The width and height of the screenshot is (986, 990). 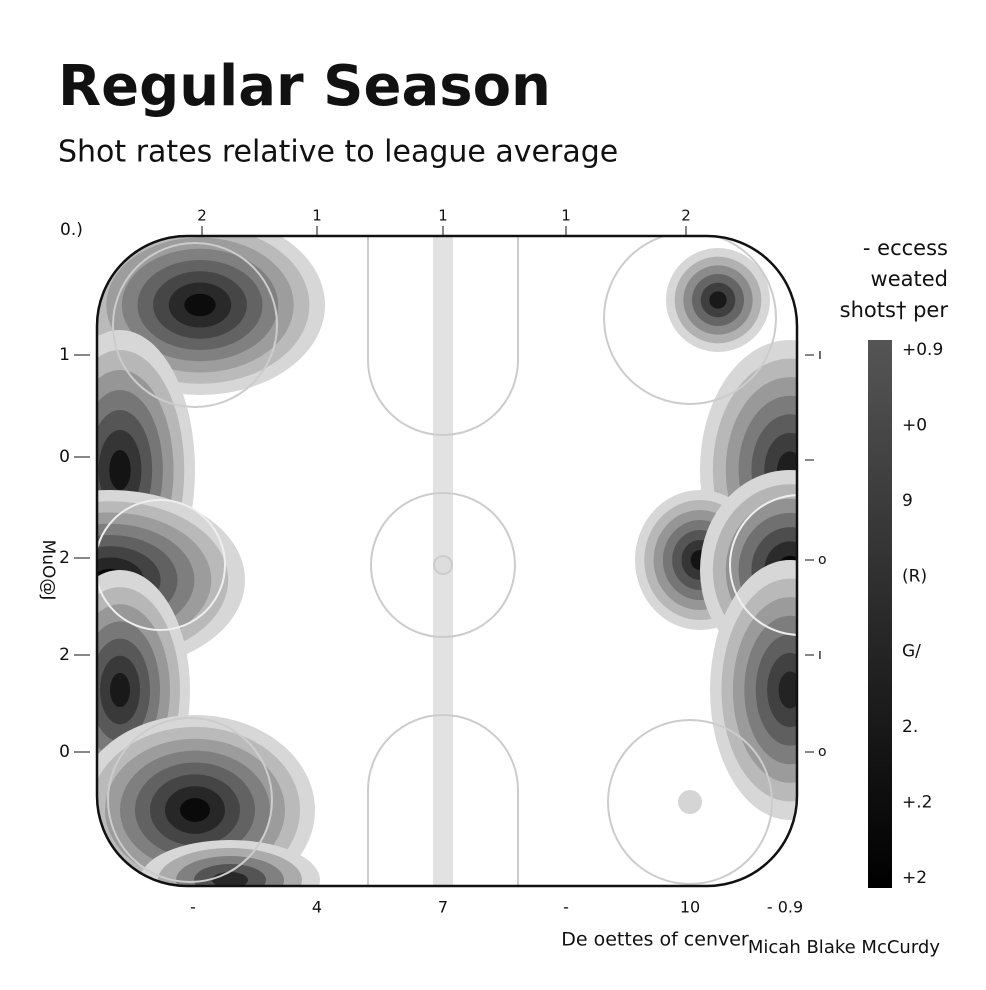 What do you see at coordinates (911, 652) in the screenshot?
I see `colorbar-label: G/` at bounding box center [911, 652].